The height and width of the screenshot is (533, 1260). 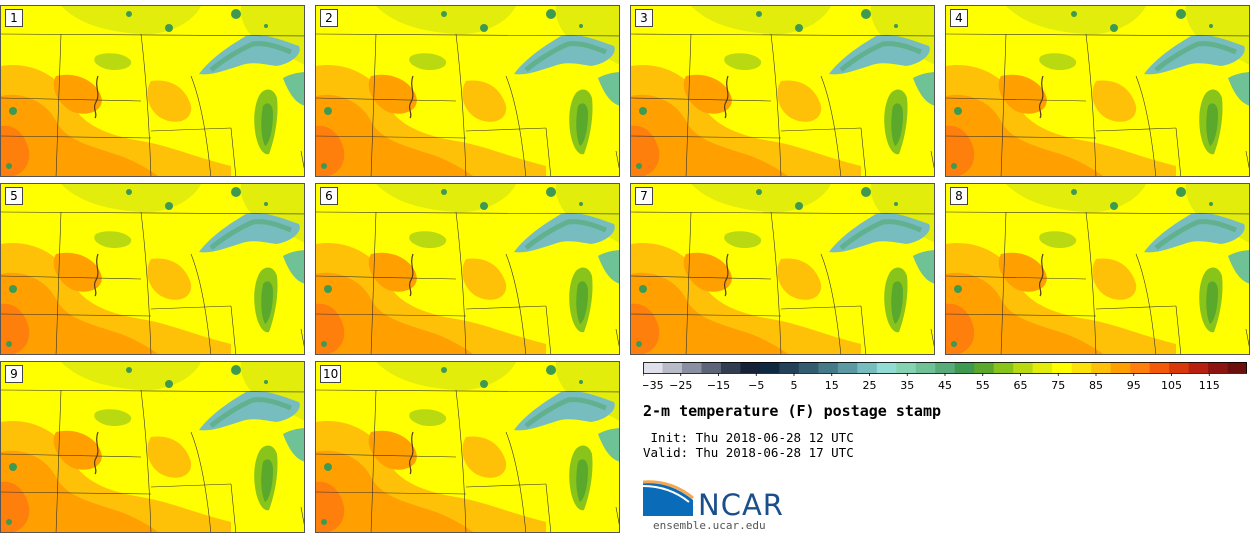 What do you see at coordinates (1096, 385) in the screenshot?
I see `colorbar-tick-label: 85` at bounding box center [1096, 385].